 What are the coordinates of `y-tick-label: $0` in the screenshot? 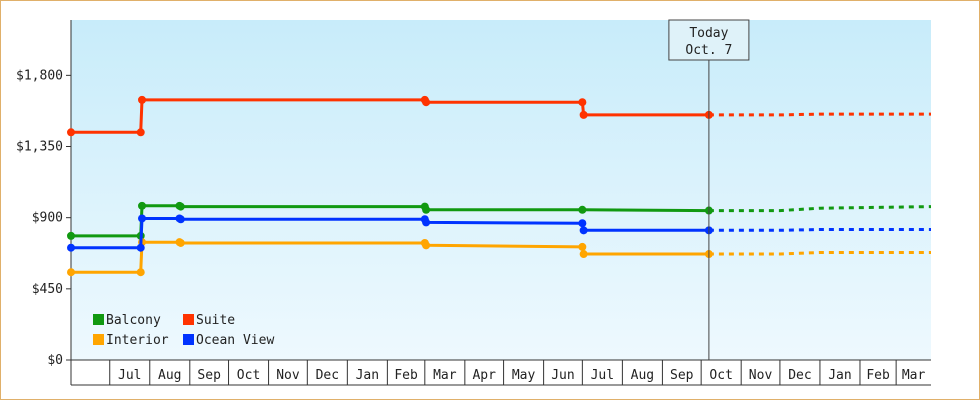 It's located at (55, 360).